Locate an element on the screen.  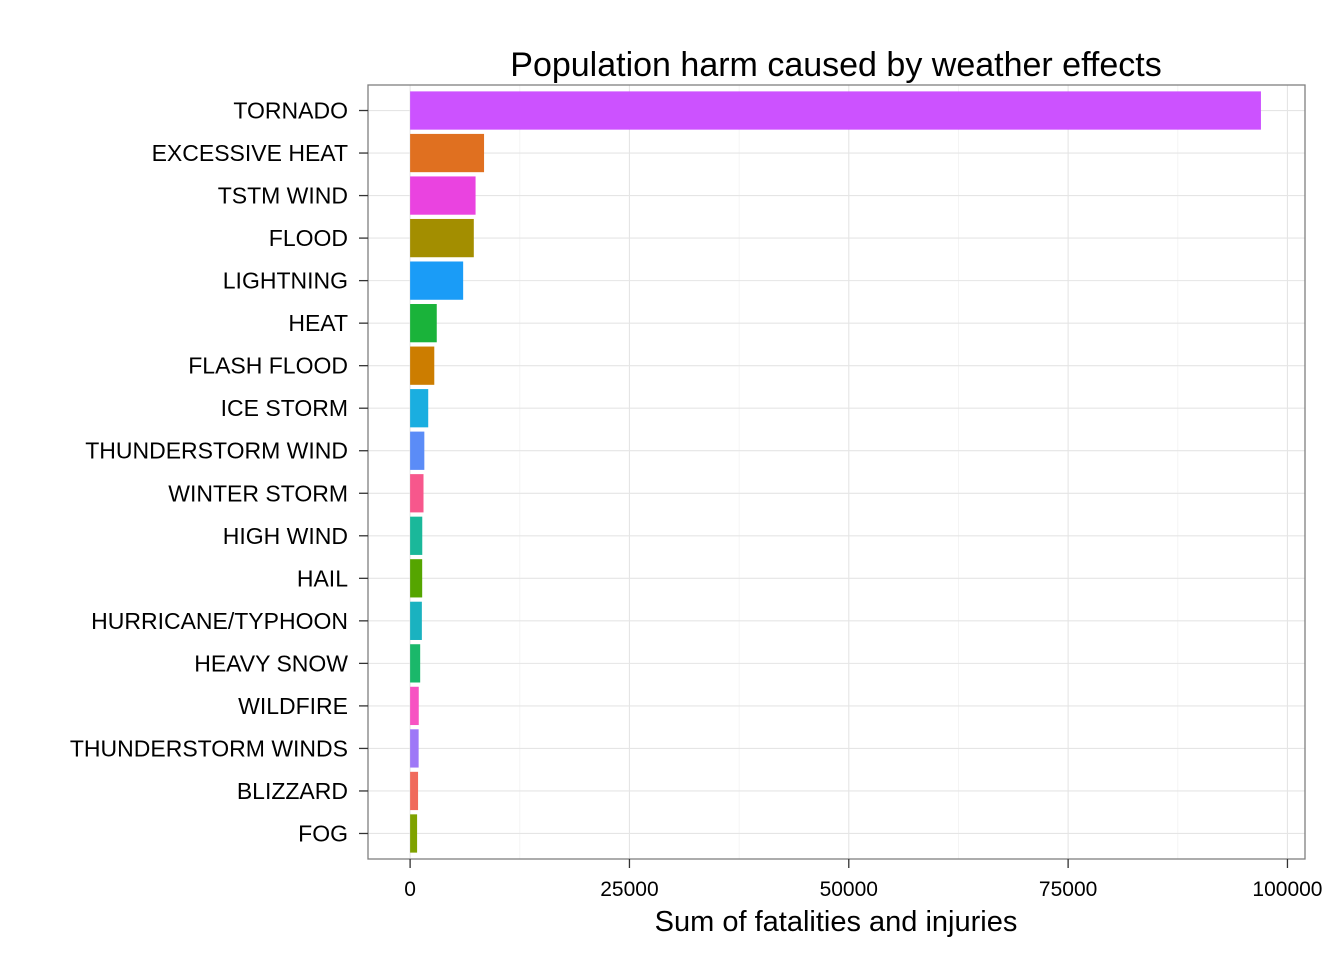
x-axis: 0 25000 50000 75000 100000 is located at coordinates (863, 880).